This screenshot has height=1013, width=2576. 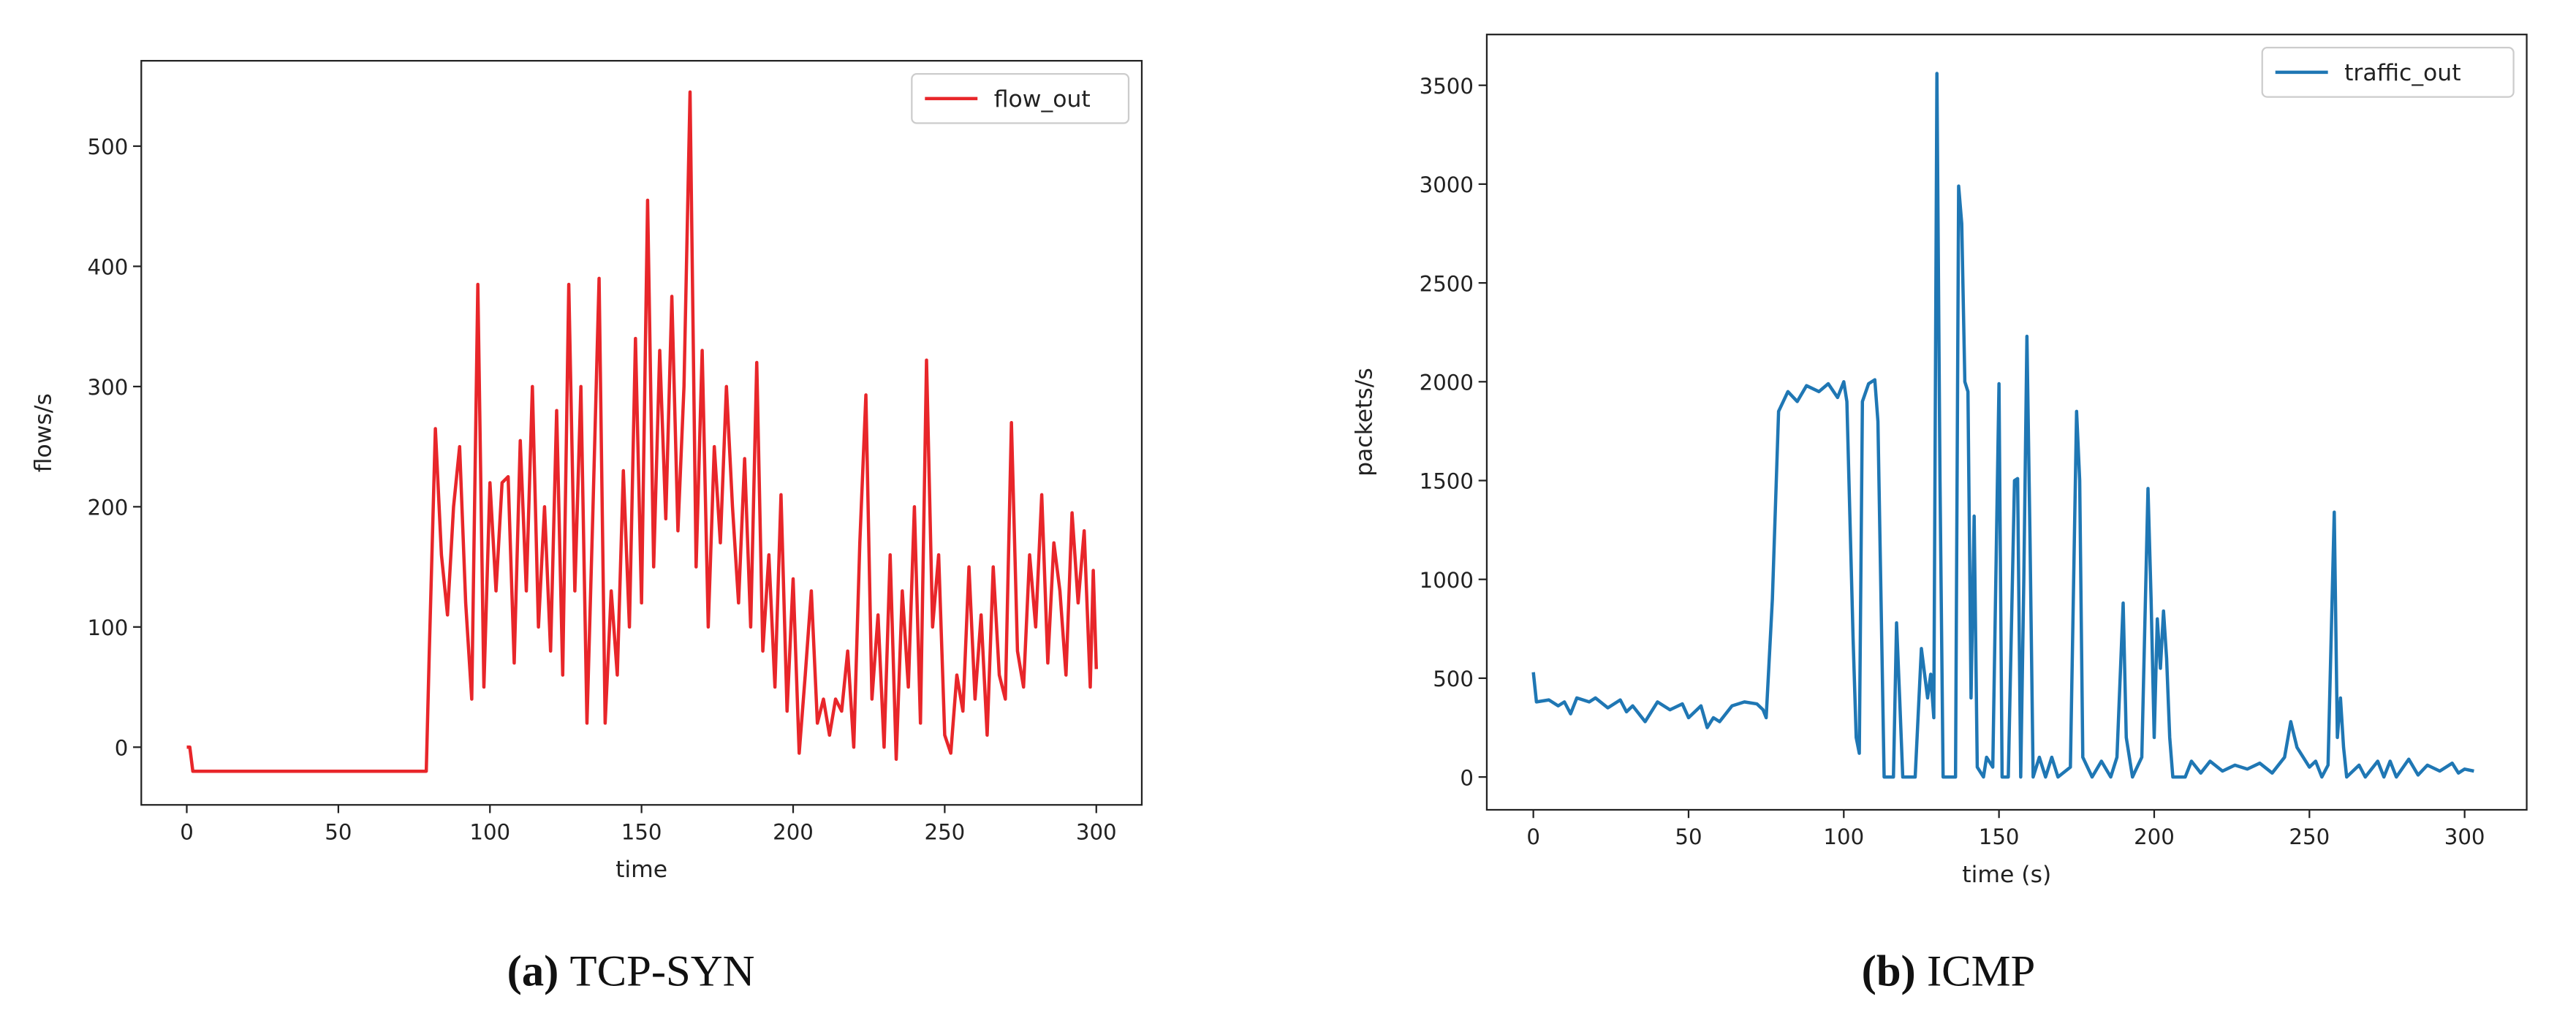 What do you see at coordinates (533, 970) in the screenshot?
I see `caption-label: (a)` at bounding box center [533, 970].